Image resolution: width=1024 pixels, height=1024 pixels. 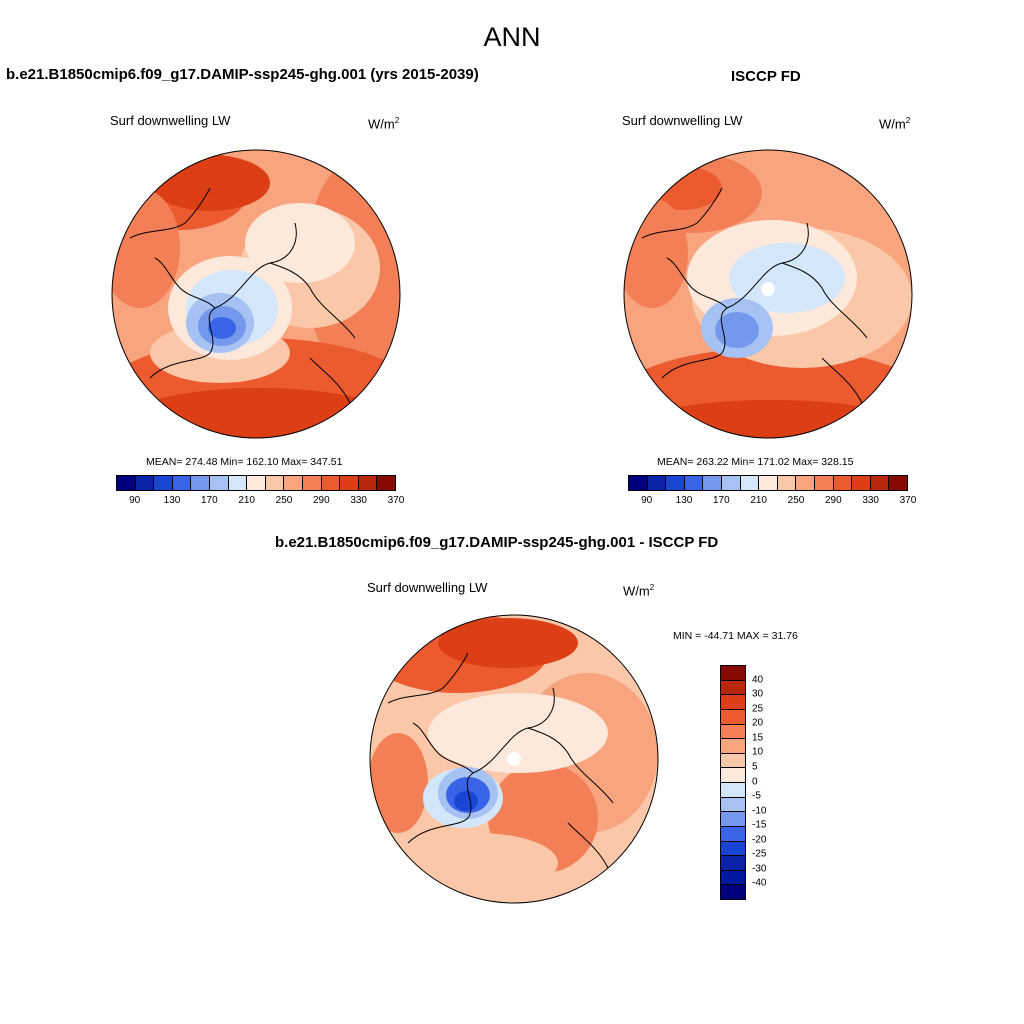 I want to click on diff-colorbar-swatches, so click(x=733, y=782).